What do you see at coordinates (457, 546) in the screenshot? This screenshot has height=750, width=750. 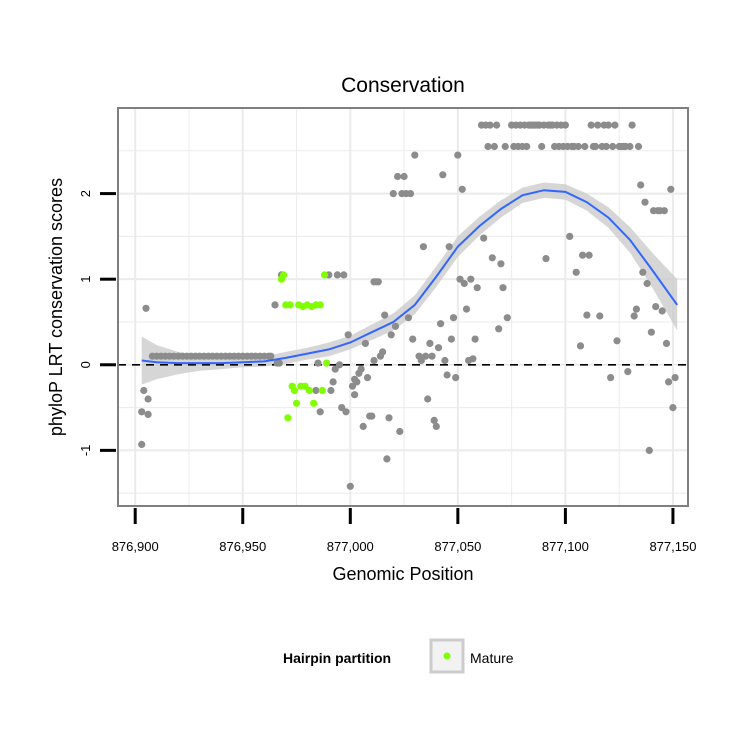 I see `x-tick-label: 877,050` at bounding box center [457, 546].